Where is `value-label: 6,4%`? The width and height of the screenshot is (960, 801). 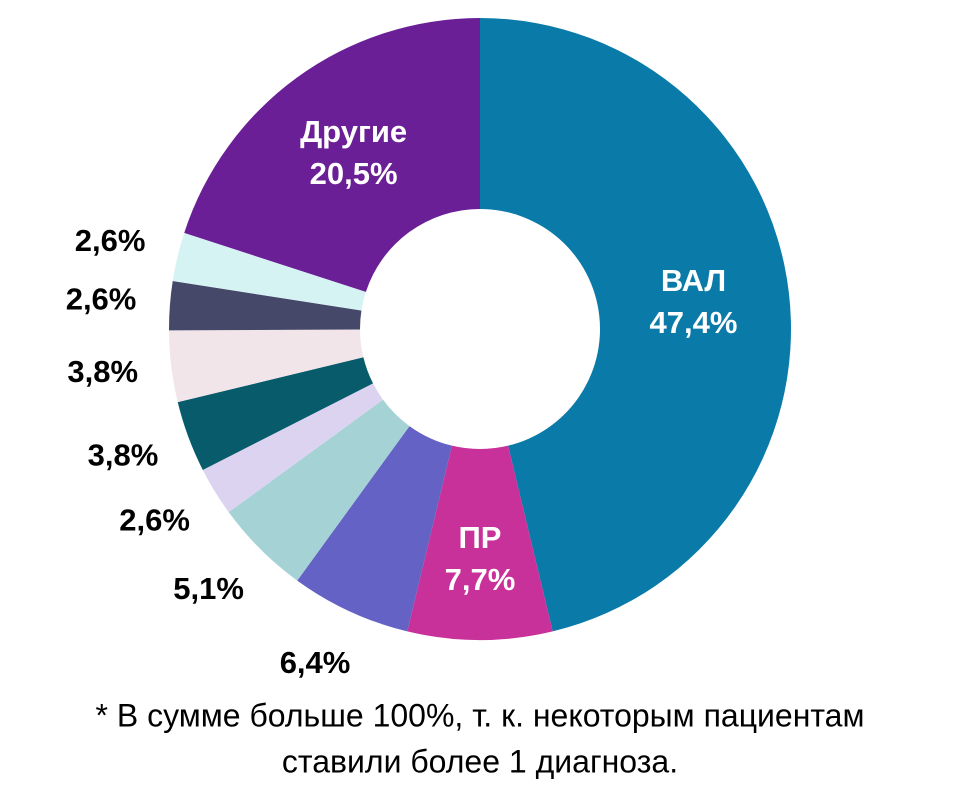
value-label: 6,4% is located at coordinates (315, 662).